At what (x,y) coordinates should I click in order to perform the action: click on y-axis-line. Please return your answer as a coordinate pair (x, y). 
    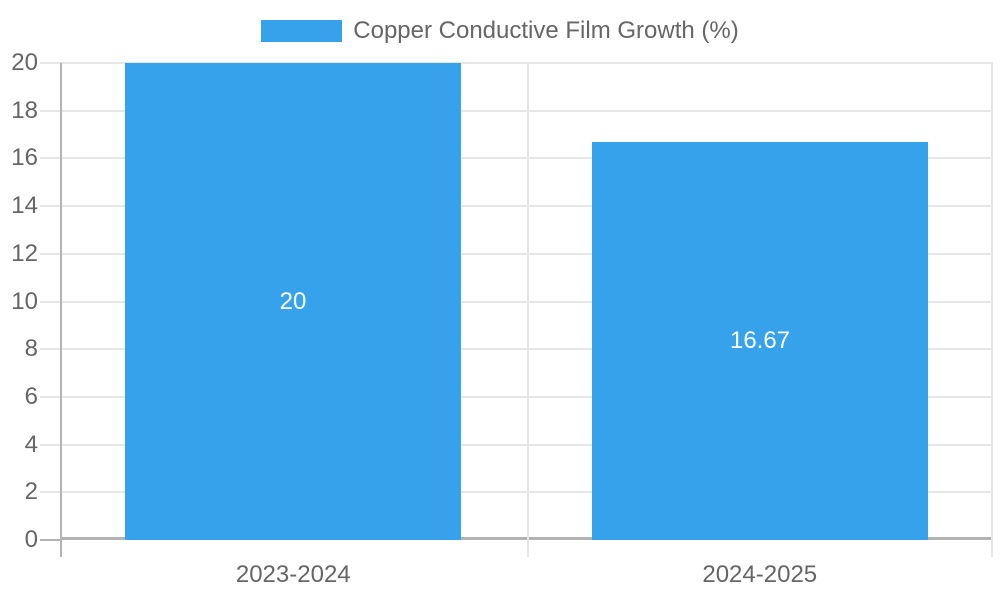
    Looking at the image, I should click on (61, 310).